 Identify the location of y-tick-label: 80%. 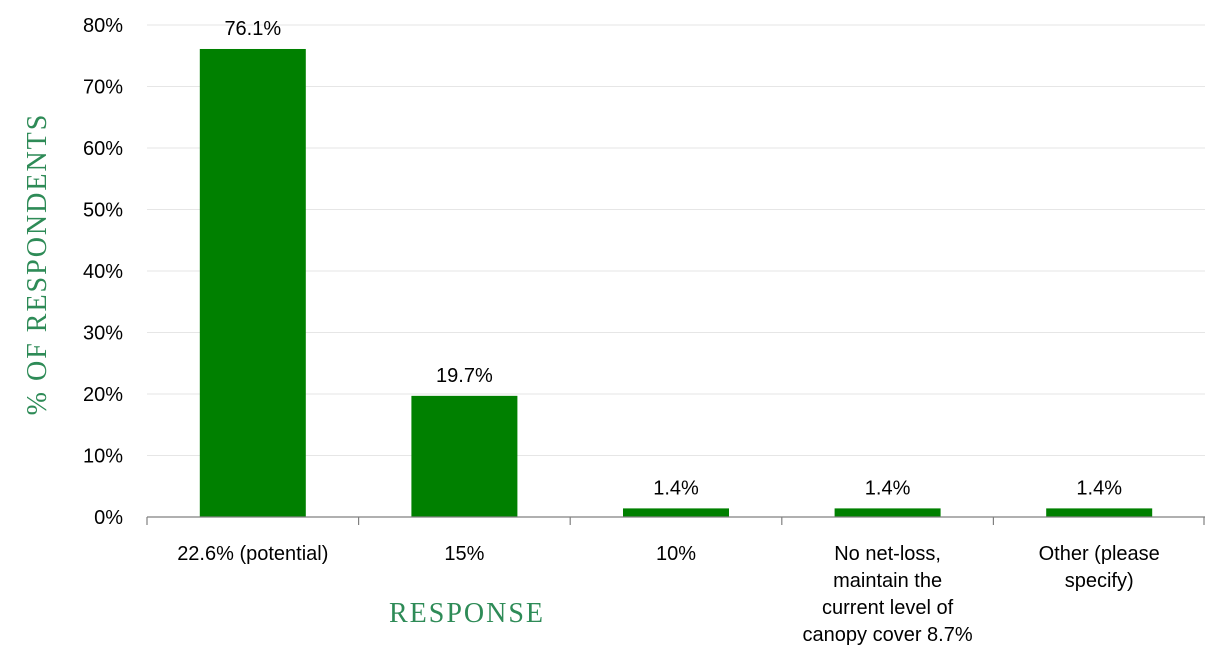
(103, 26).